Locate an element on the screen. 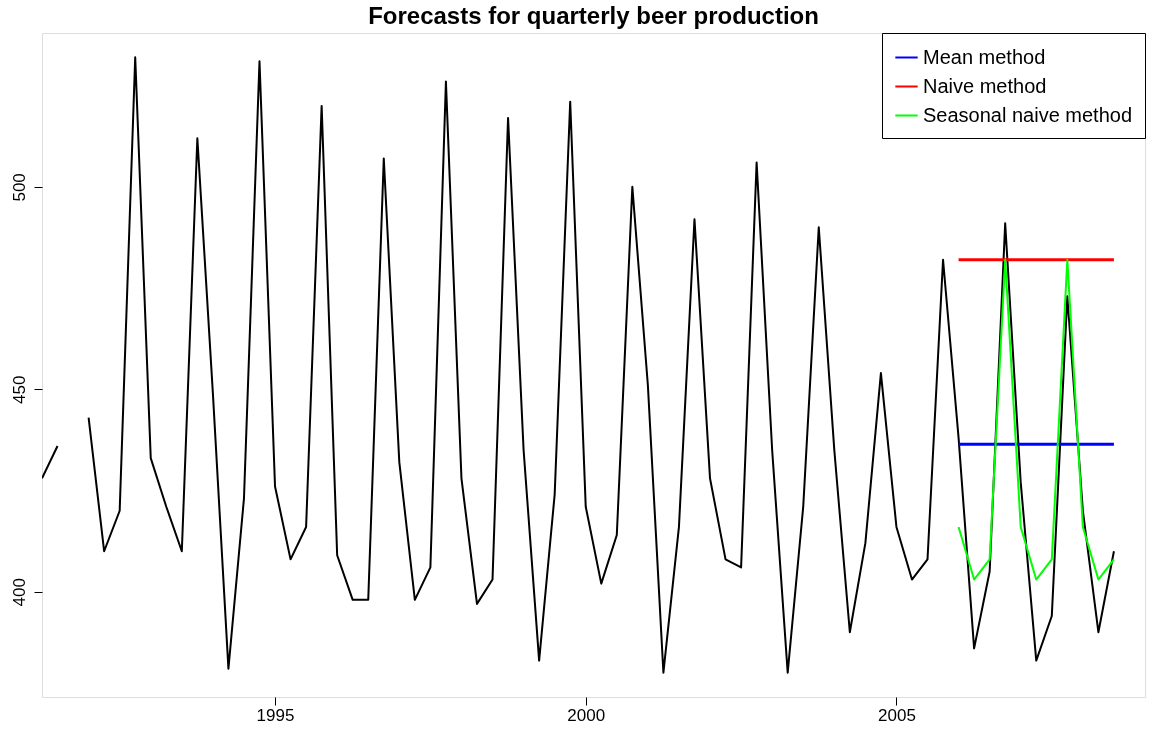  chart-title: Forecasts for quarterly beer production is located at coordinates (593, 15).